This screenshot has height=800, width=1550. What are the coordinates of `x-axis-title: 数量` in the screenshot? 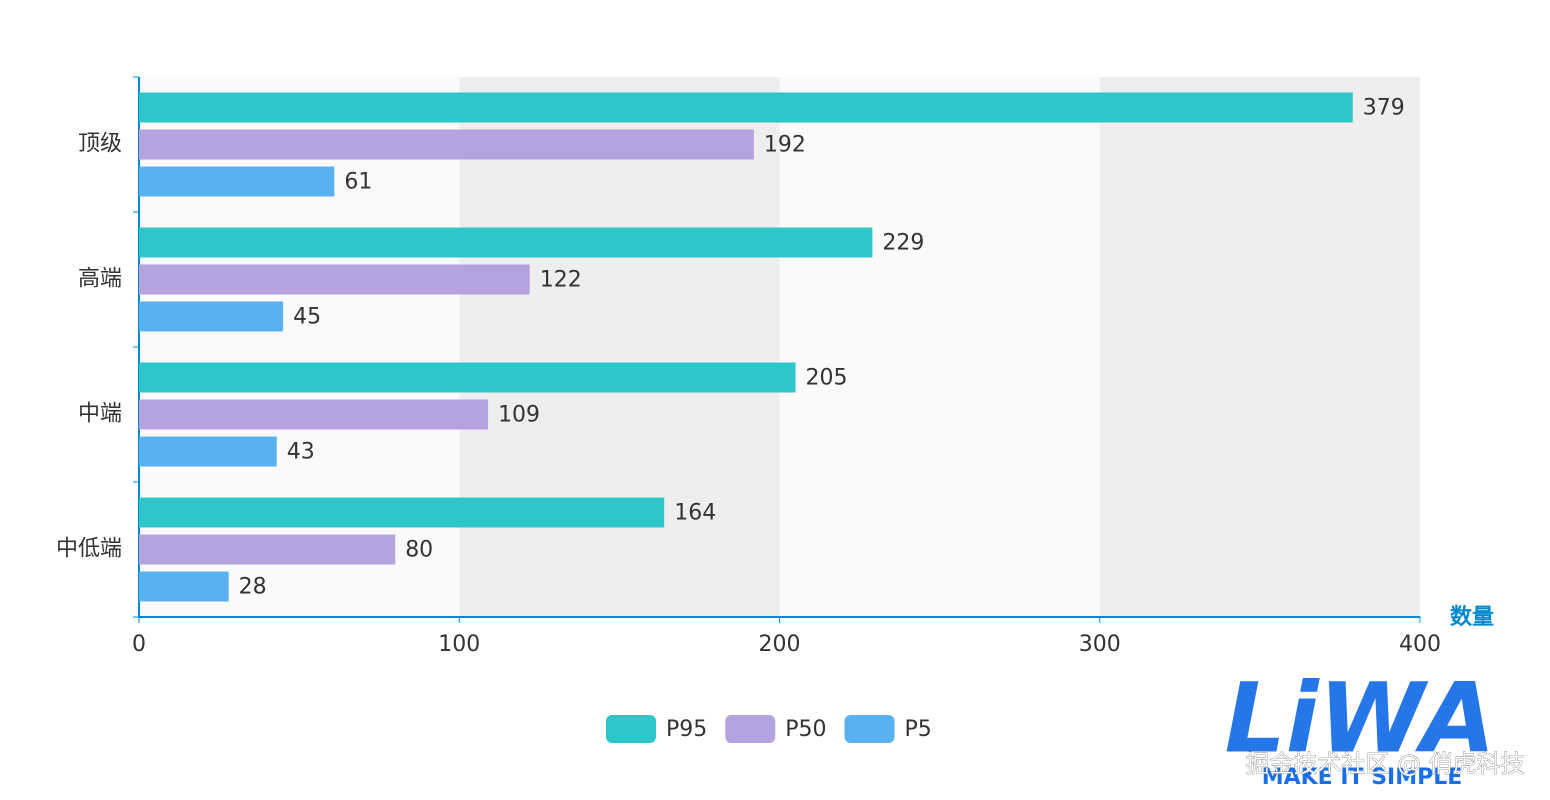 It's located at (1472, 617).